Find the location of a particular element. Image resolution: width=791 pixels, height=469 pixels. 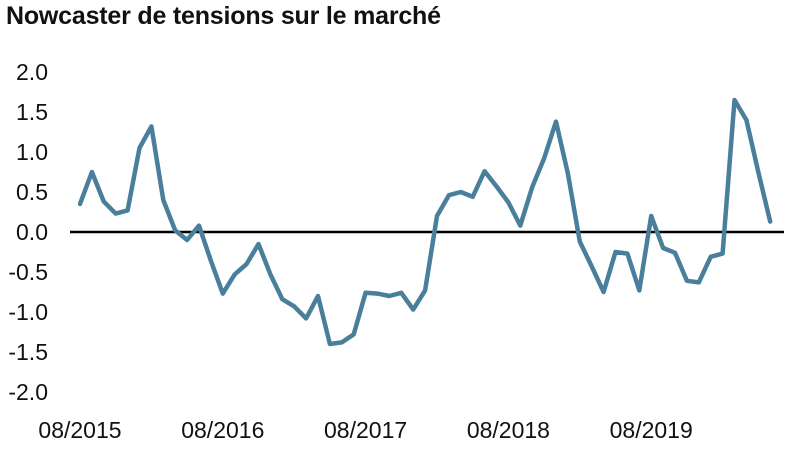

x-tick-label: 08/2017 is located at coordinates (365, 430).